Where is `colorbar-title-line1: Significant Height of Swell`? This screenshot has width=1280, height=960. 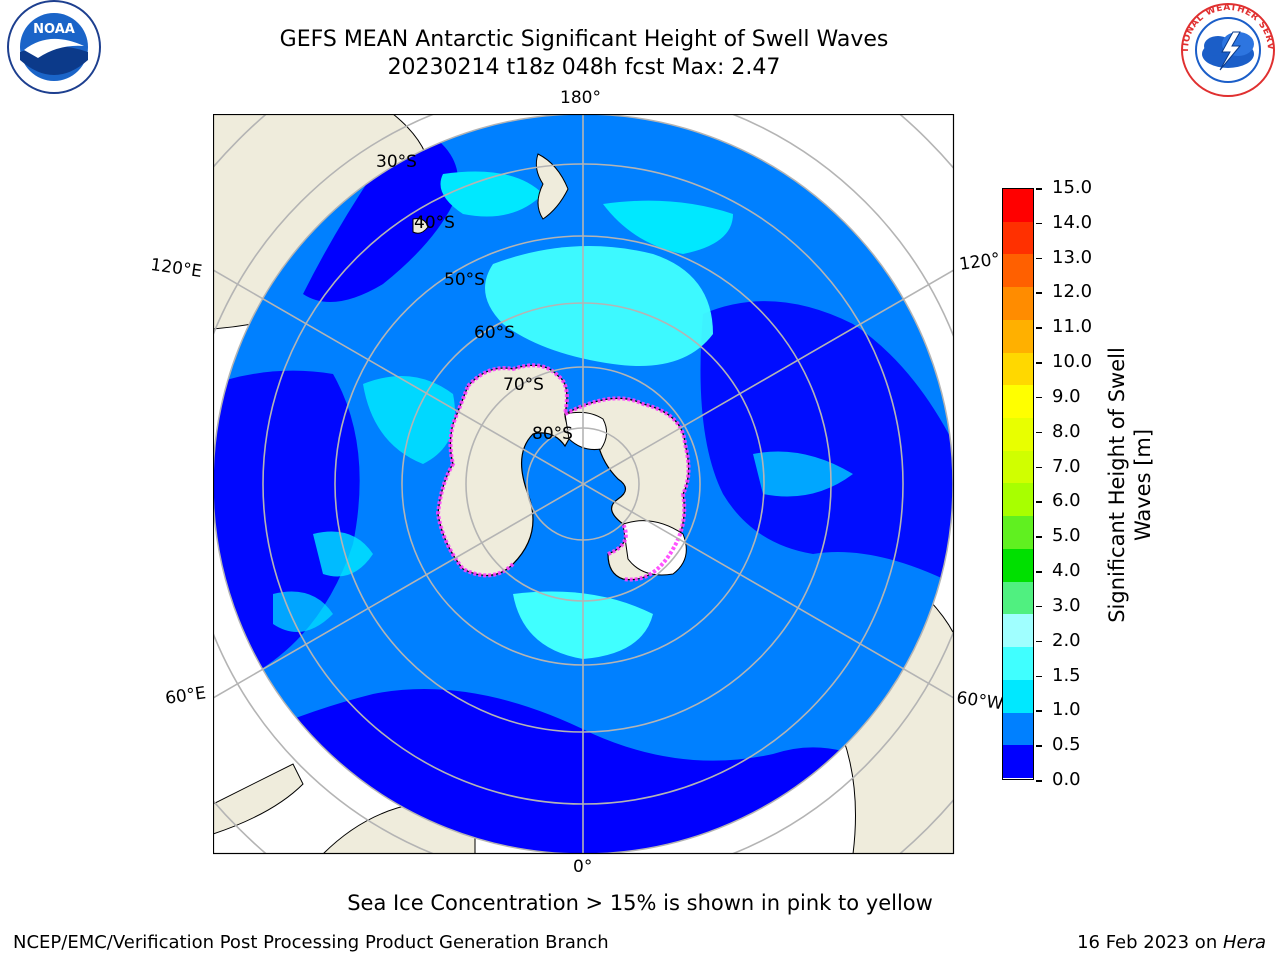
colorbar-title-line1: Significant Height of Swell is located at coordinates (1117, 485).